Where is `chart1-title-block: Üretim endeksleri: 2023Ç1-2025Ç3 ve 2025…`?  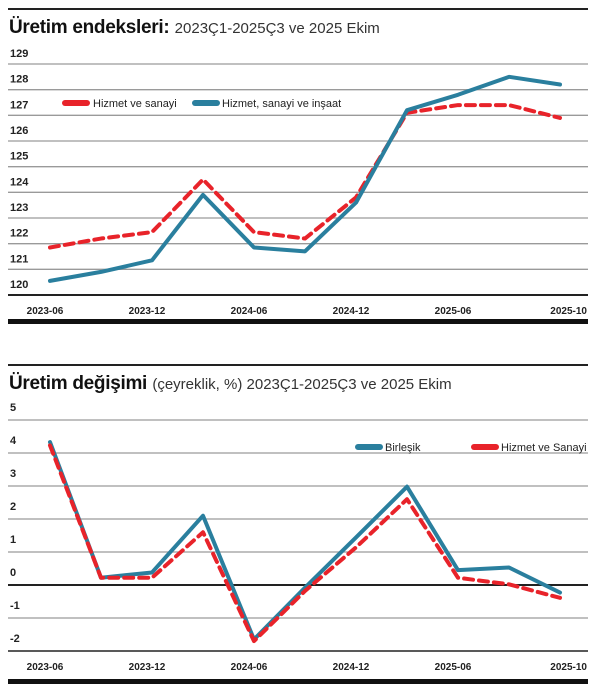
chart1-title-block: Üretim endeksleri: 2023Ç1-2025Ç3 ve 2025… is located at coordinates (194, 28).